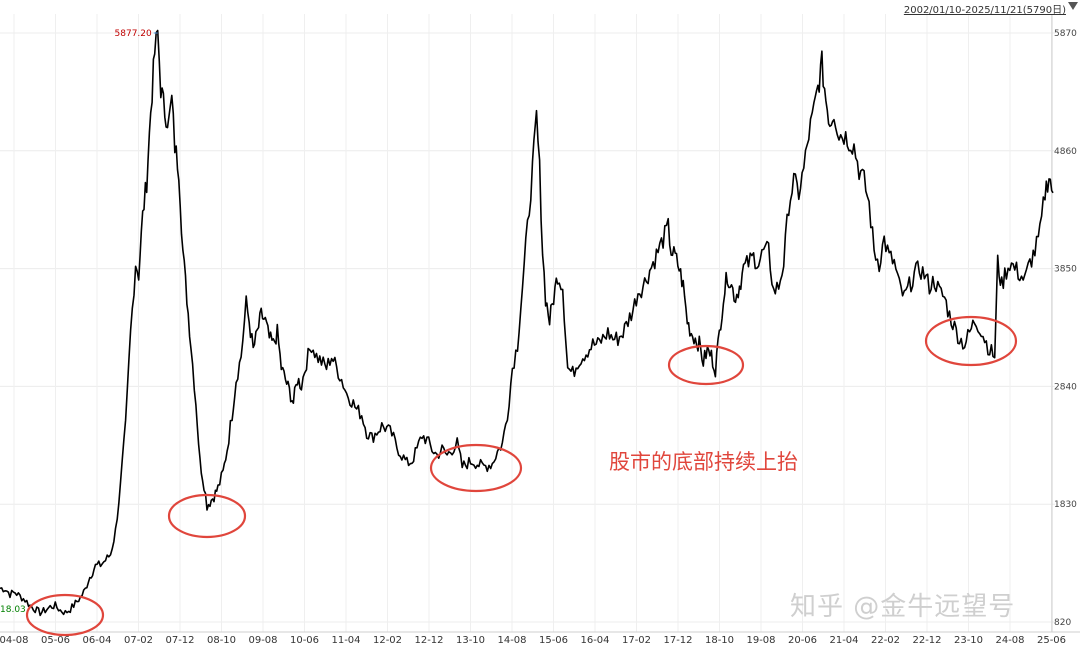 This screenshot has width=1080, height=648. What do you see at coordinates (470, 640) in the screenshot?
I see `x-tick-label: 13-10` at bounding box center [470, 640].